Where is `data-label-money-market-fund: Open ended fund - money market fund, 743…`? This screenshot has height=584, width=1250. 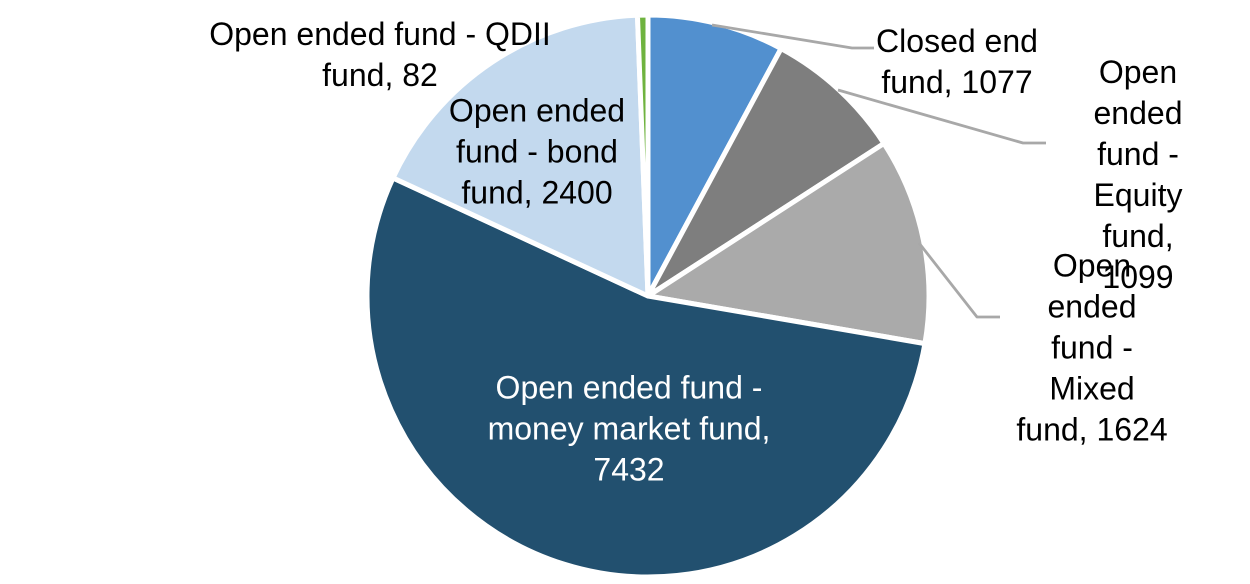 data-label-money-market-fund: Open ended fund - money market fund, 743… is located at coordinates (629, 428).